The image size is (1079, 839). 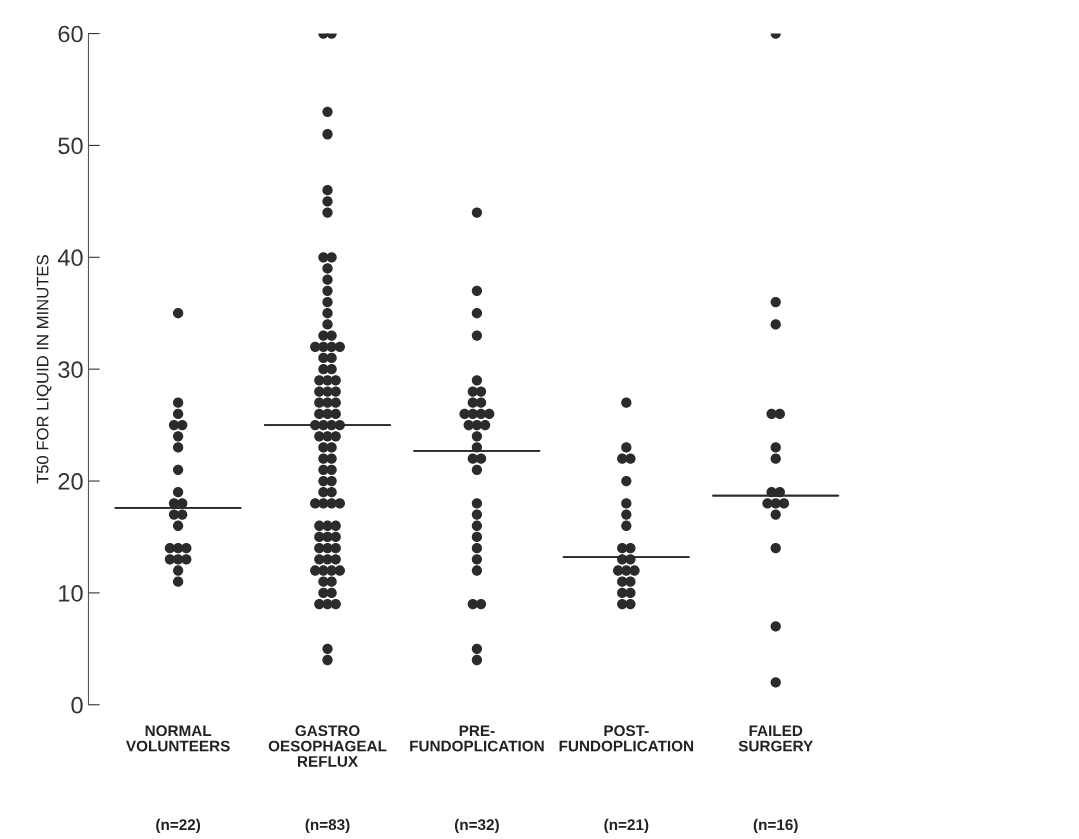 What do you see at coordinates (70, 146) in the screenshot?
I see `y-tick-label: 50` at bounding box center [70, 146].